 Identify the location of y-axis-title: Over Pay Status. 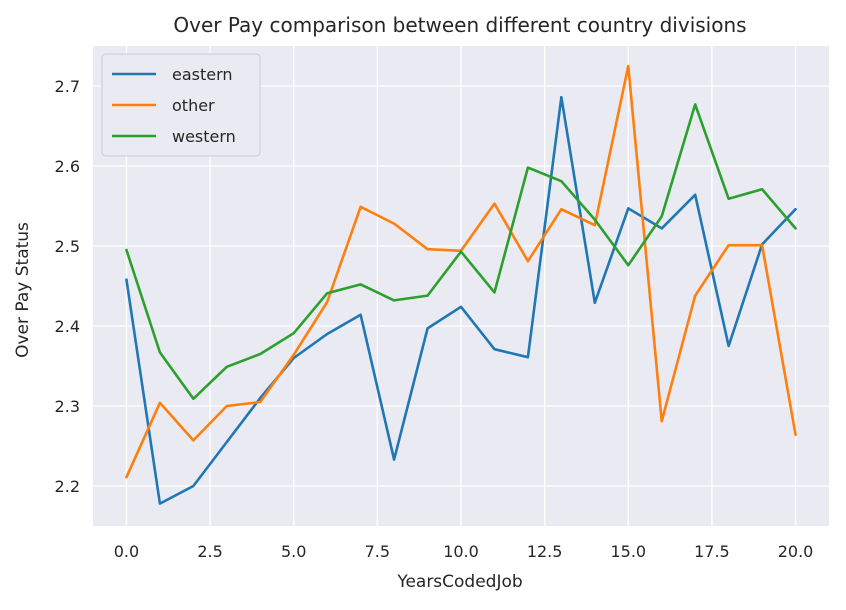
(23, 290).